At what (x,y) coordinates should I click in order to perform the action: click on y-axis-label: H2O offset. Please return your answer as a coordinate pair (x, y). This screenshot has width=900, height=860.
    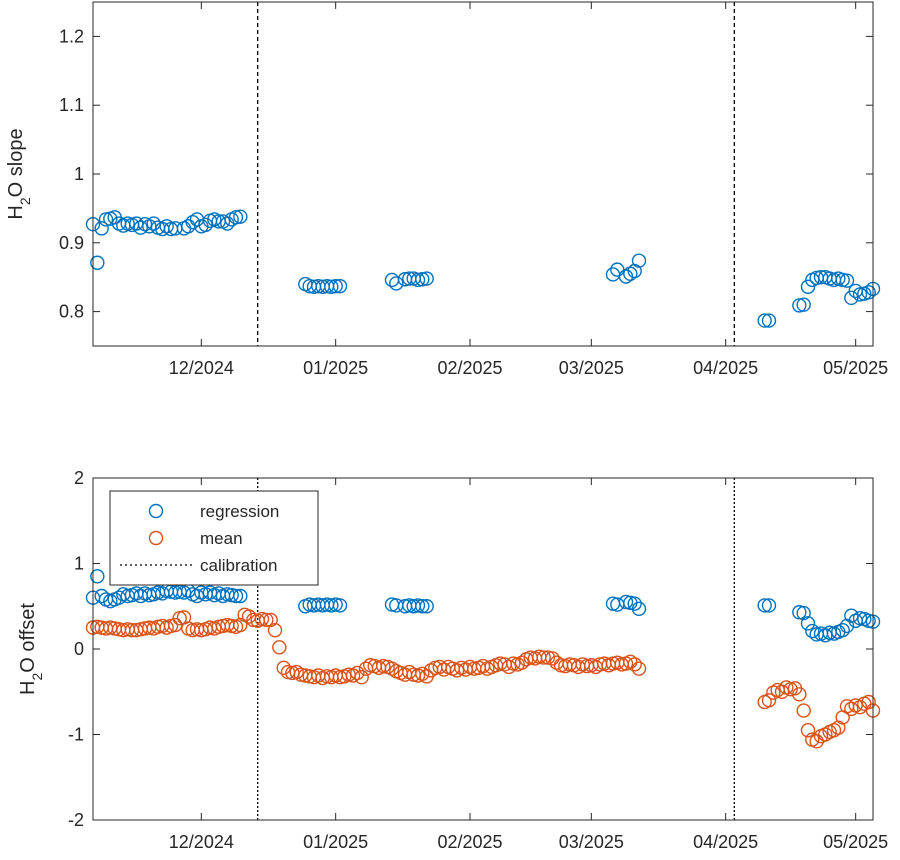
    Looking at the image, I should click on (31, 649).